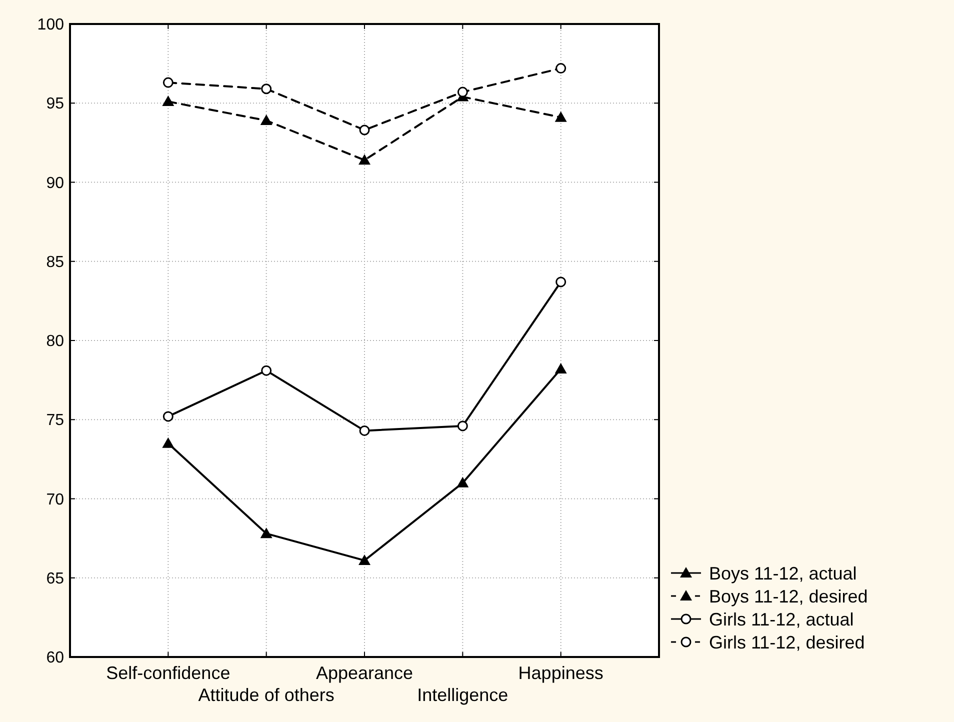  Describe the element at coordinates (168, 673) in the screenshot. I see `x-tick-label: Self-confidence` at that location.